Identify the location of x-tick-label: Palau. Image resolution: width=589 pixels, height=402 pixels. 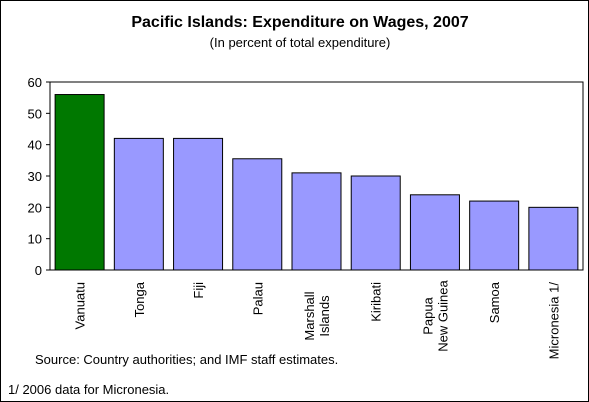
(257, 298).